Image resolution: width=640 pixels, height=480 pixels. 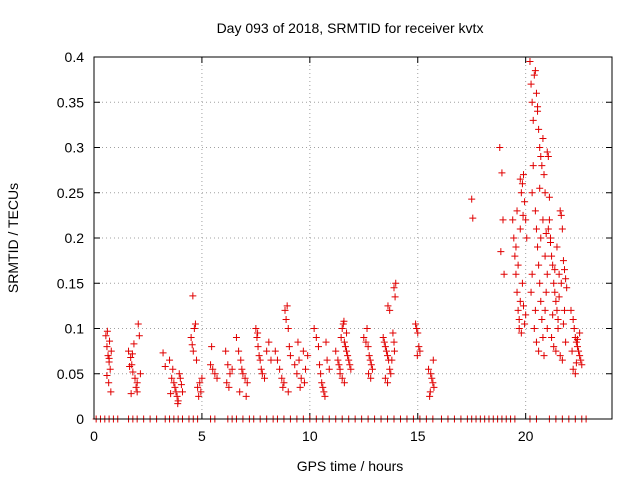 What do you see at coordinates (70, 283) in the screenshot?
I see `y-tick-label: 0.15` at bounding box center [70, 283].